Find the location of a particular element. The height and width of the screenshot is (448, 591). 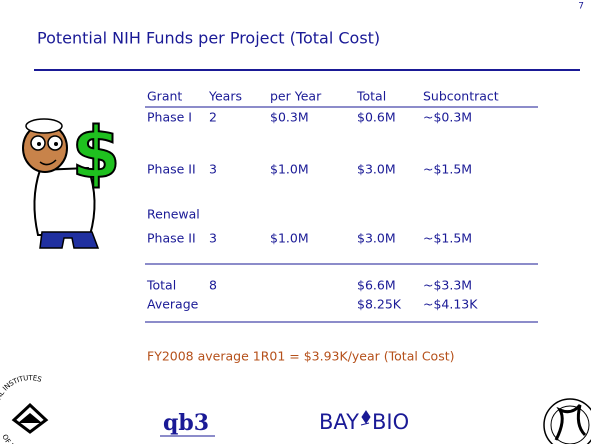

table-cell: ~$4.13K is located at coordinates (450, 304).